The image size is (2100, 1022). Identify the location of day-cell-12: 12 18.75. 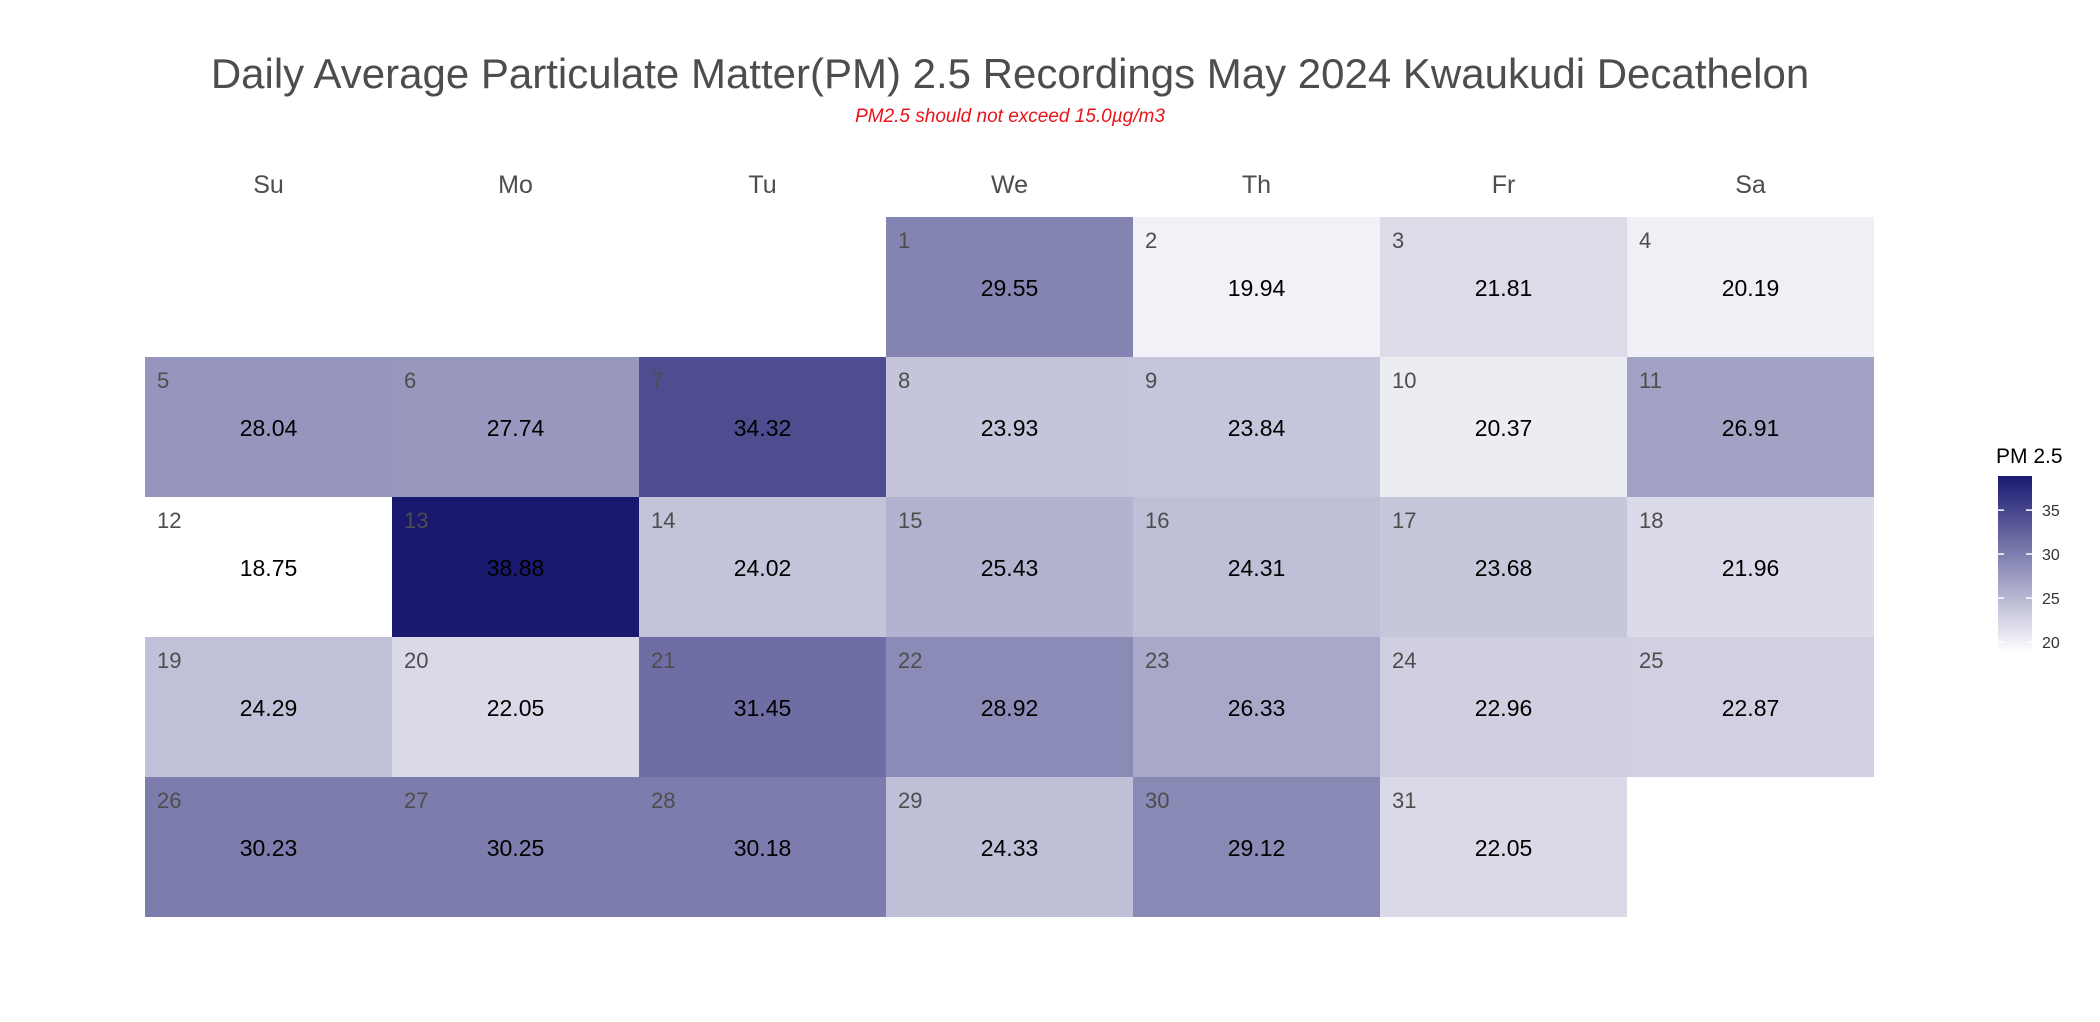
(268, 567).